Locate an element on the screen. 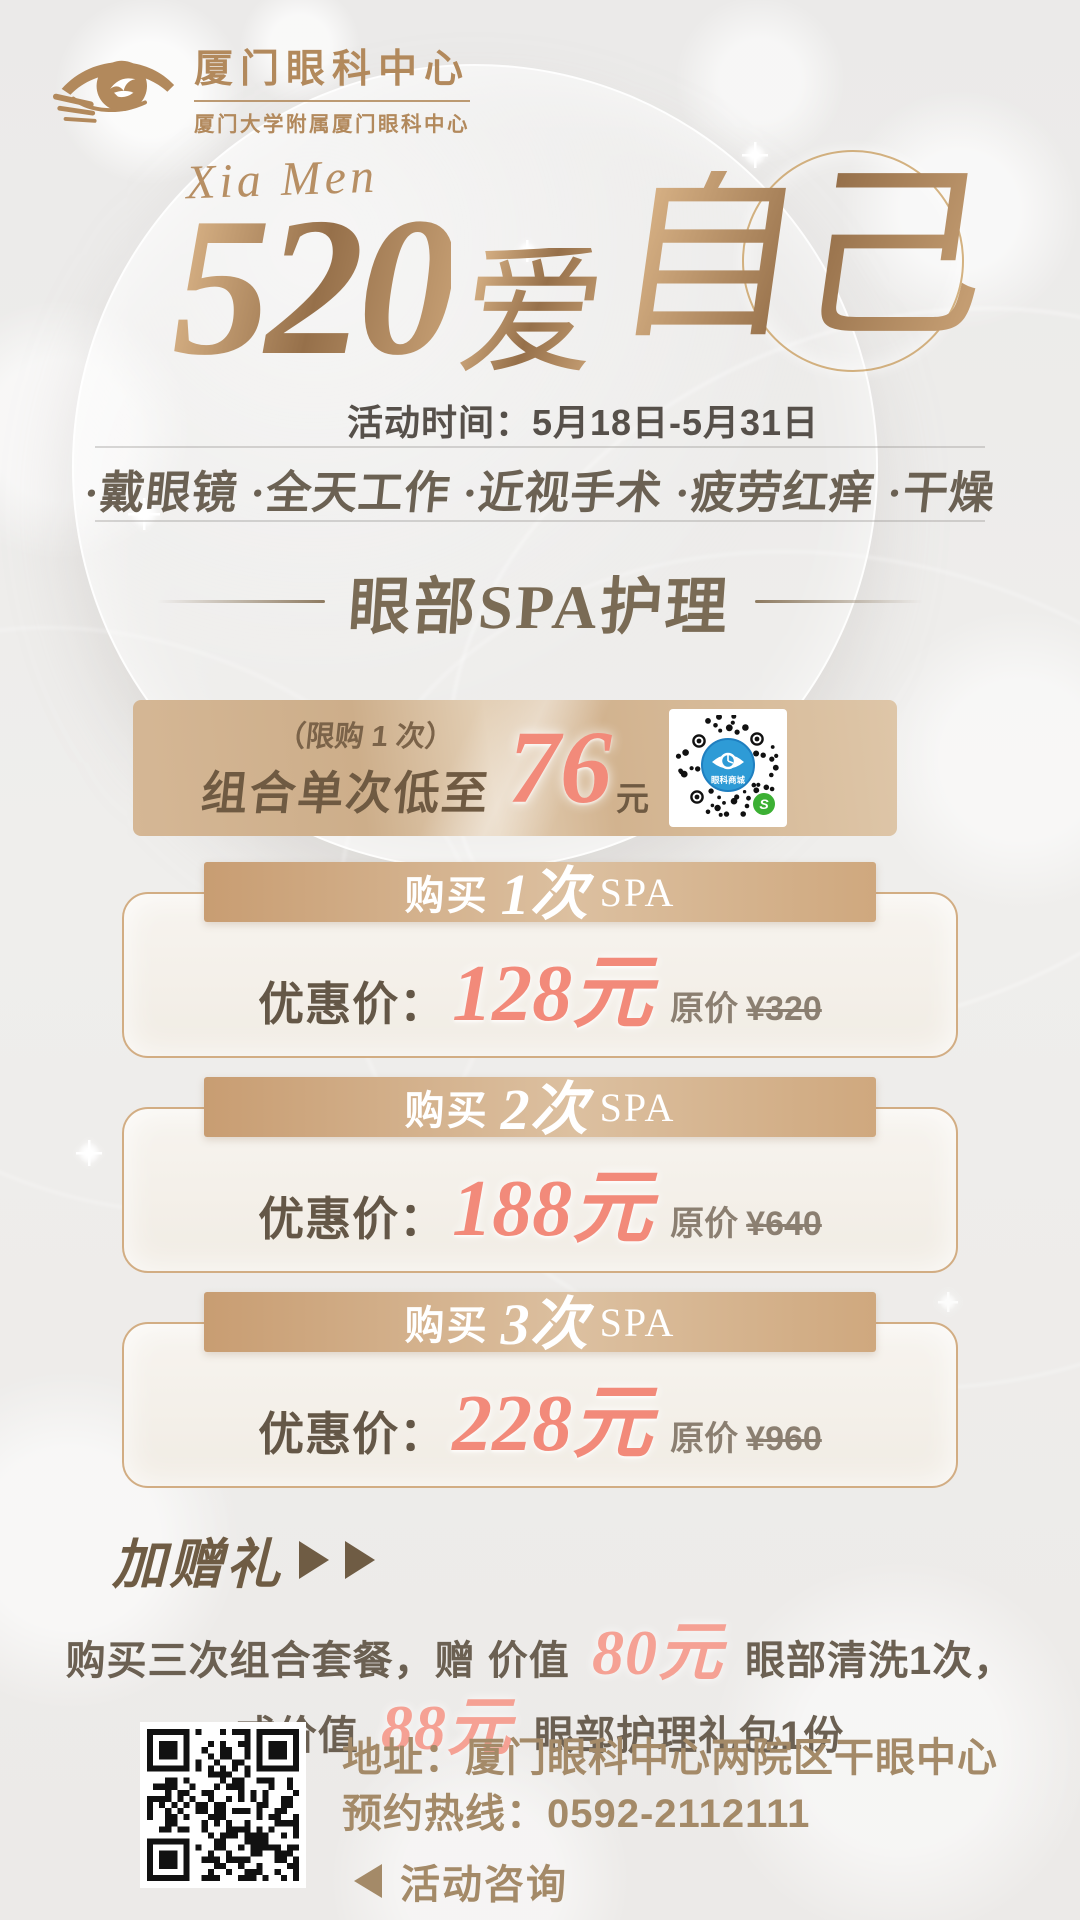 This screenshot has height=1920, width=1080. gift-heading: 加赠礼 is located at coordinates (197, 1565).